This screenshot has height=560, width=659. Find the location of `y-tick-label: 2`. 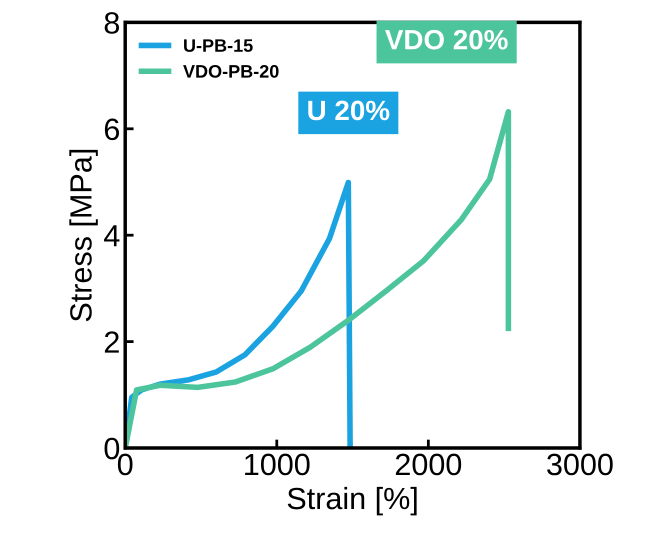

y-tick-label: 2 is located at coordinates (111, 342).